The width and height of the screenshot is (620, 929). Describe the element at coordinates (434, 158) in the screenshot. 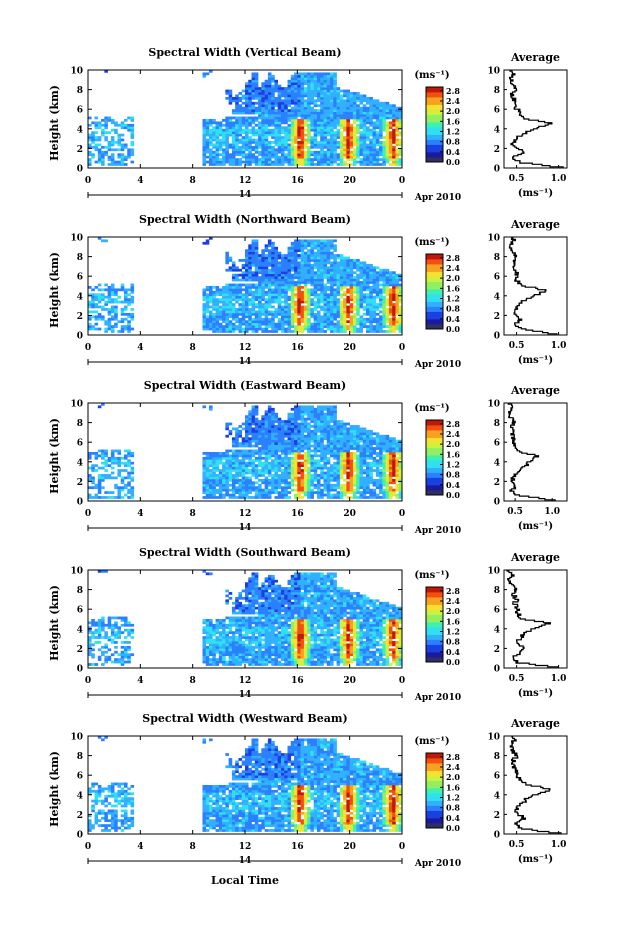

I see `colorbar-segment` at that location.